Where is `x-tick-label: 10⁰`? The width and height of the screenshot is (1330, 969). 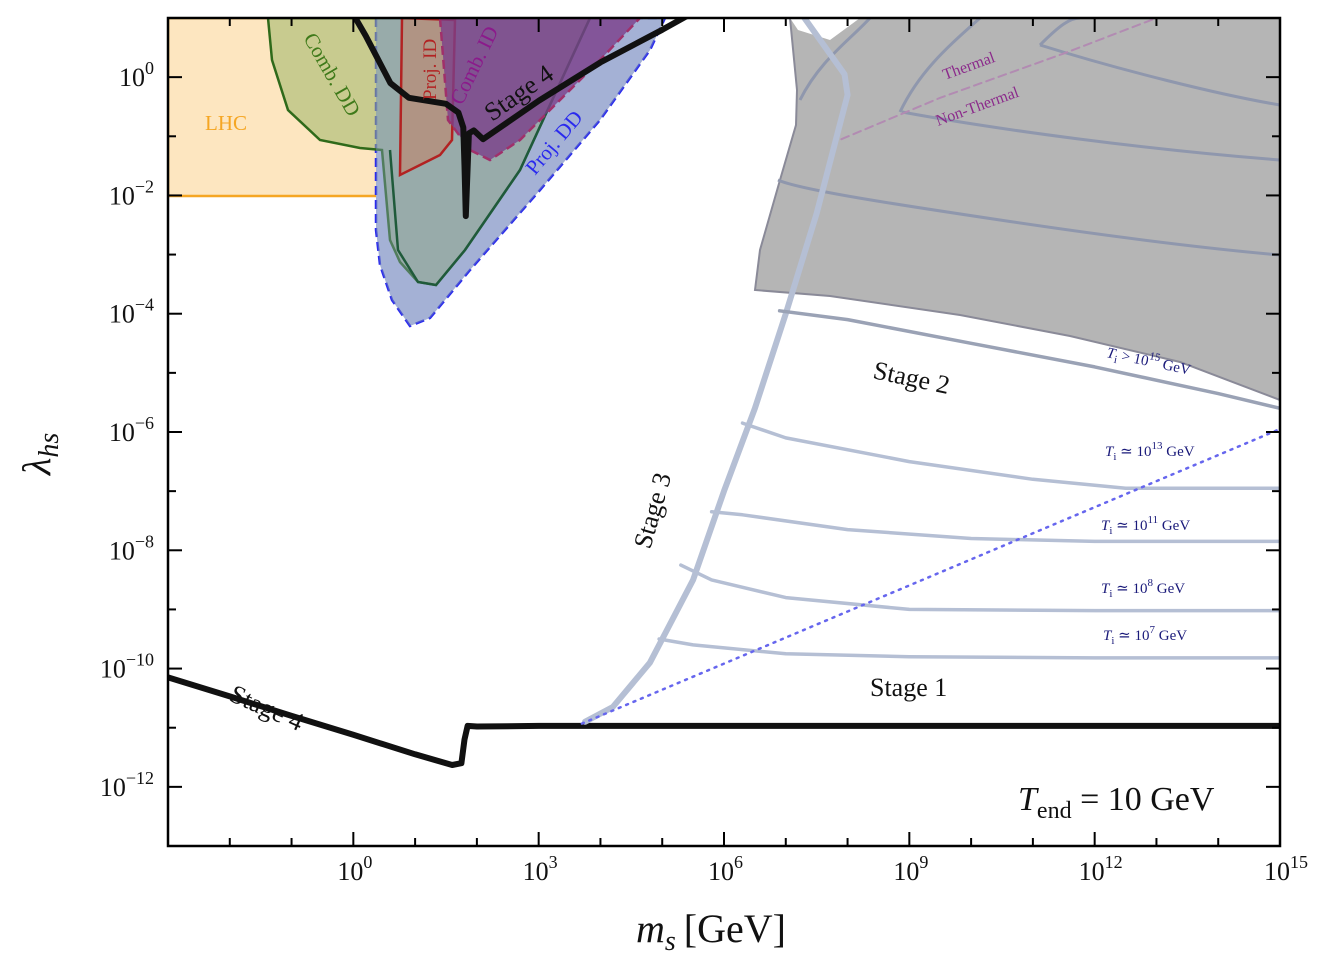 x-tick-label: 10⁰ is located at coordinates (354, 869).